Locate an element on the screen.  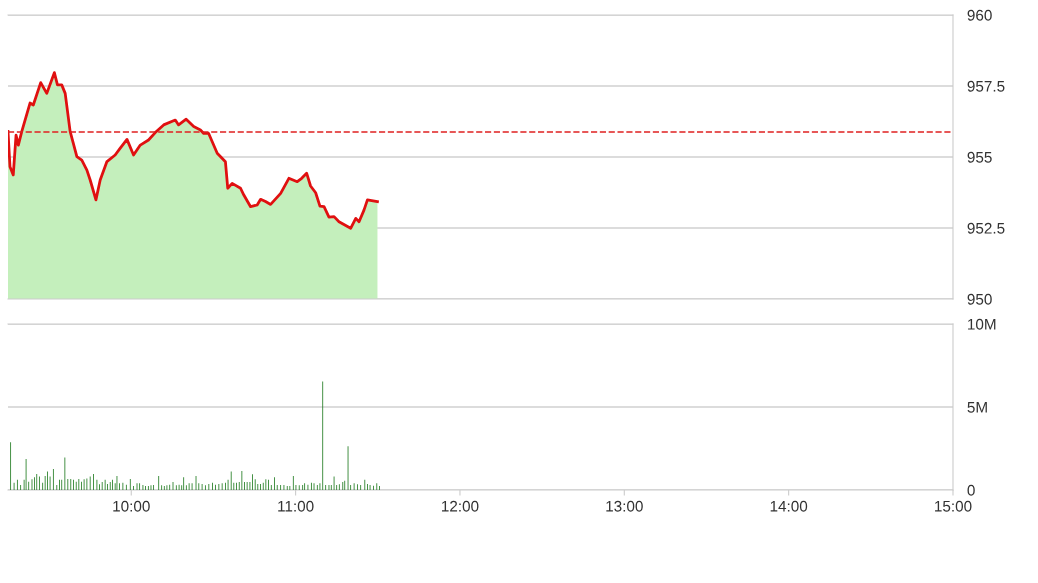
x-tick-label: 13:00 is located at coordinates (624, 506).